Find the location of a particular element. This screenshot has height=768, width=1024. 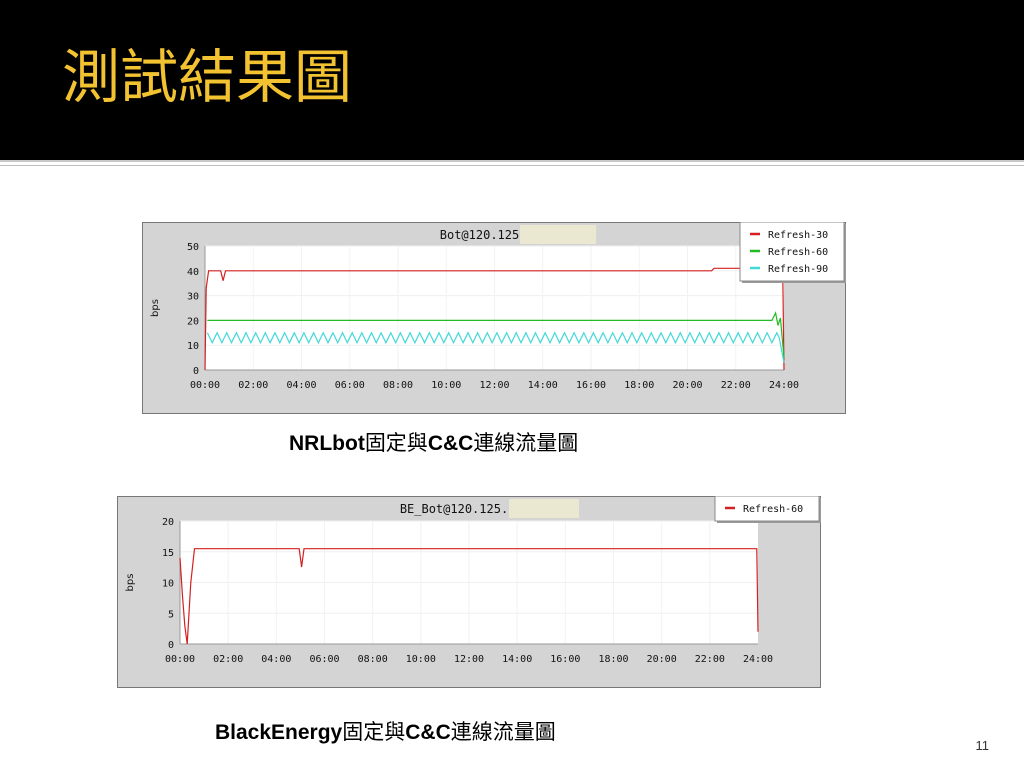

chart-title: Bot@120.125 is located at coordinates (479, 235).